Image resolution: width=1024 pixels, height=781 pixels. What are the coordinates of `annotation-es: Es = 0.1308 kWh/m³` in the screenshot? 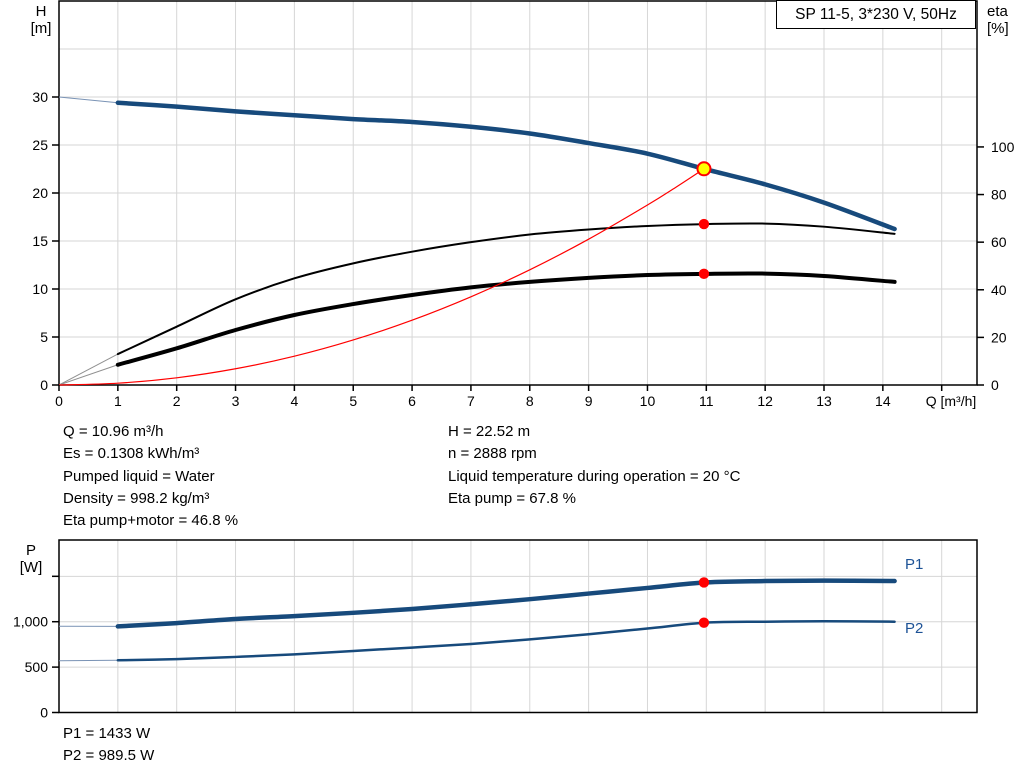 It's located at (131, 454).